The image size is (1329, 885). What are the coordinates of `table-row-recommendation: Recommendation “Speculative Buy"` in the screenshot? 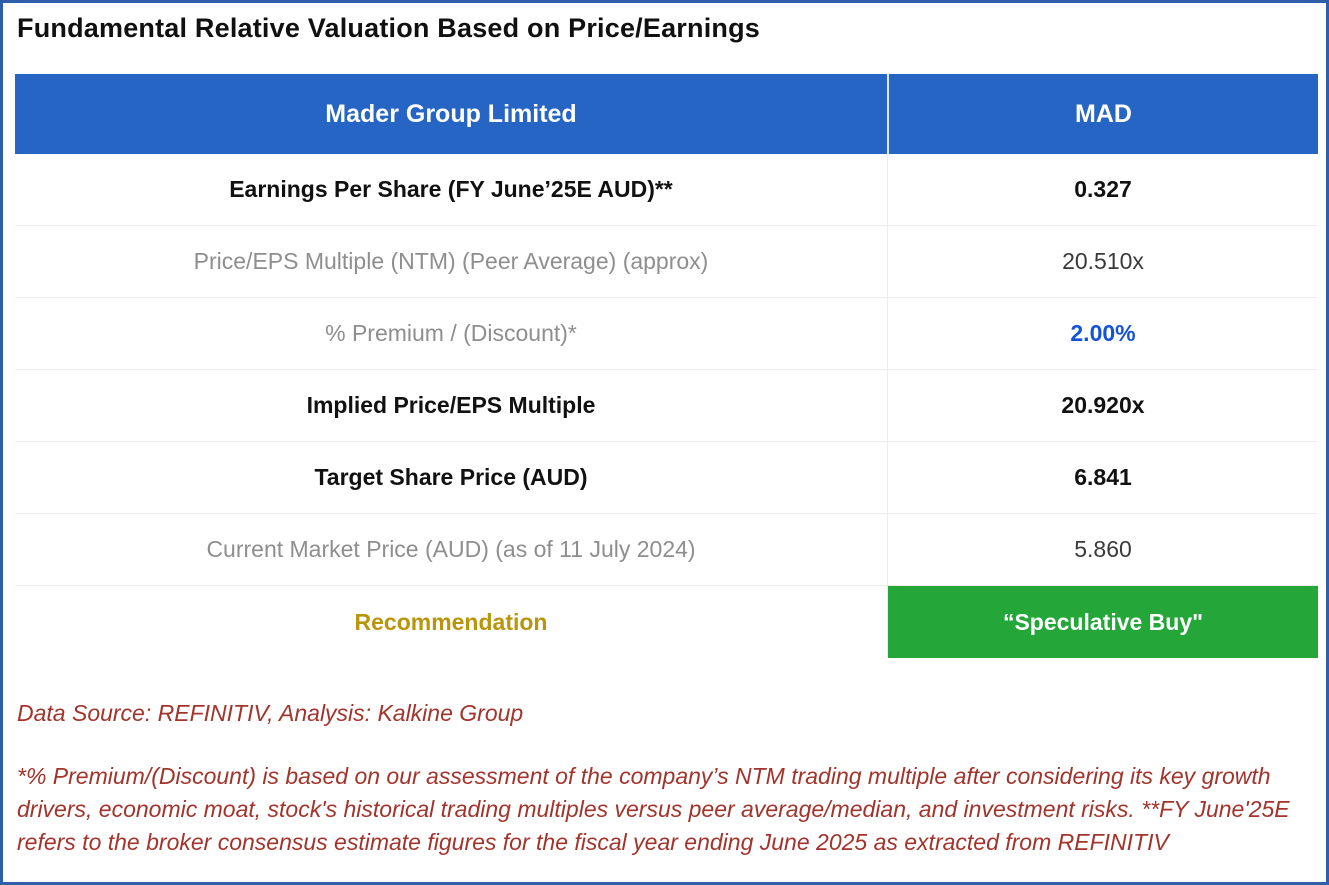 It's located at (666, 622).